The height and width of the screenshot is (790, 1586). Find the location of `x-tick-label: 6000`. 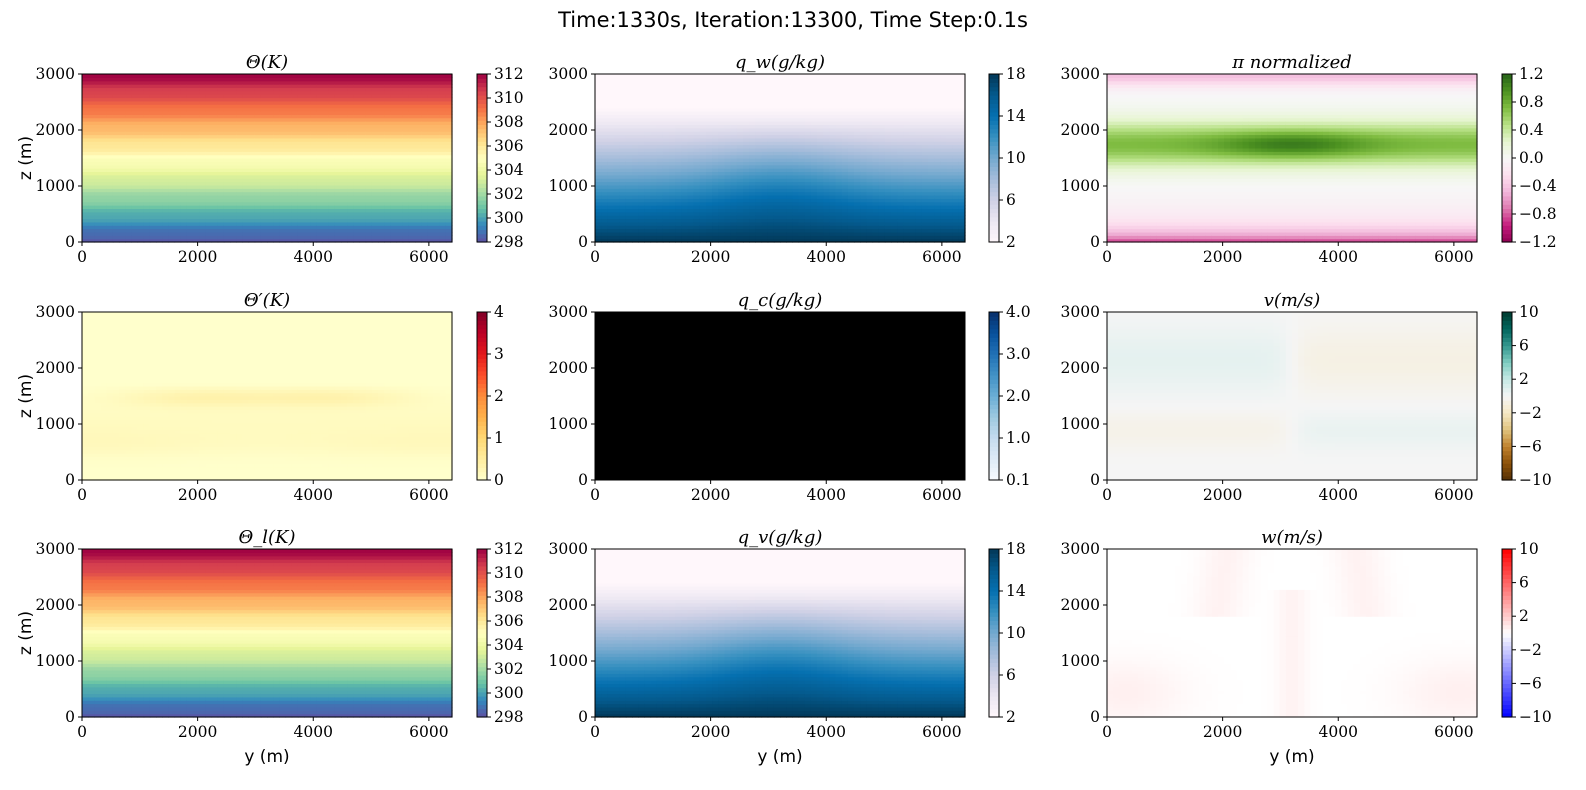

x-tick-label: 6000 is located at coordinates (428, 257).